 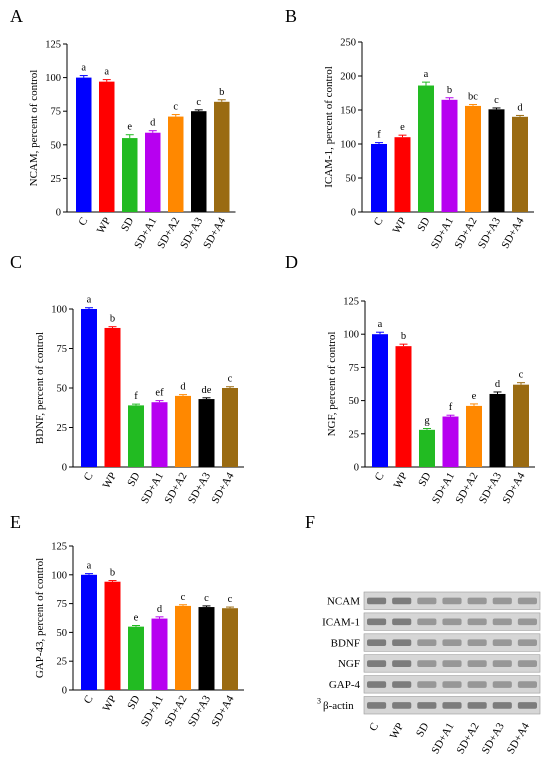 What do you see at coordinates (345, 685) in the screenshot?
I see `blot-row-label: GAP-4` at bounding box center [345, 685].